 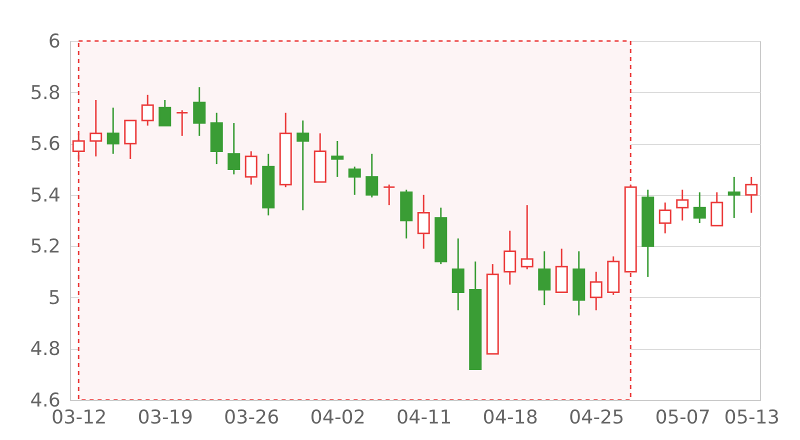 What do you see at coordinates (682, 417) in the screenshot?
I see `x-tick-label: 05-07` at bounding box center [682, 417].